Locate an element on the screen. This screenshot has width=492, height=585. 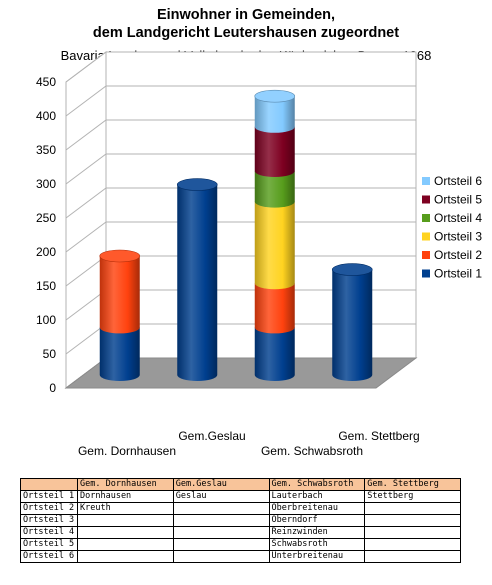
x-category-label: Gem. Dornhausen is located at coordinates (127, 451).